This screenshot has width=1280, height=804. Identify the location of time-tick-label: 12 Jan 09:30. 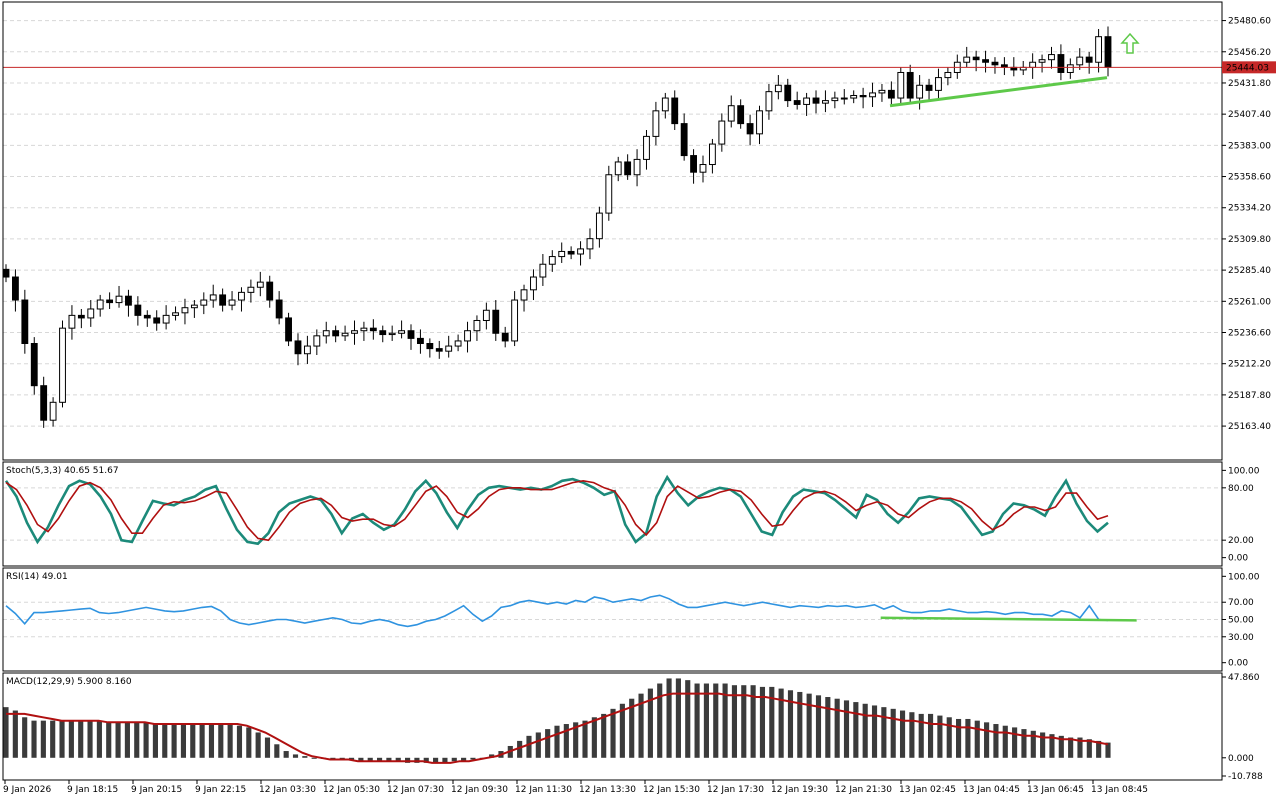
(479, 790).